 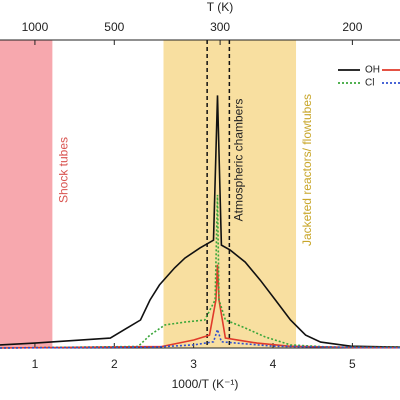 I want to click on x-tick-label: 5, so click(x=352, y=364).